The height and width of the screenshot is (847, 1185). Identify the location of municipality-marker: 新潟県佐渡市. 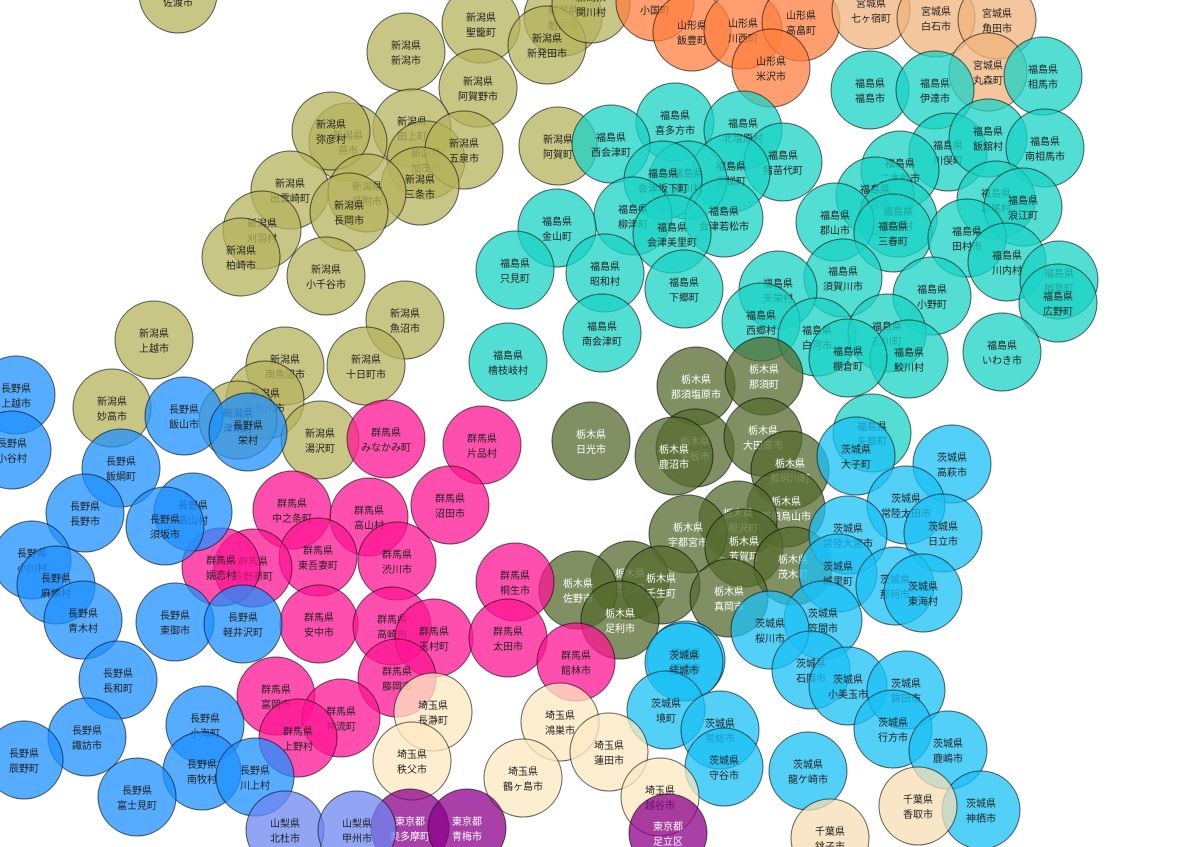
(178, 17).